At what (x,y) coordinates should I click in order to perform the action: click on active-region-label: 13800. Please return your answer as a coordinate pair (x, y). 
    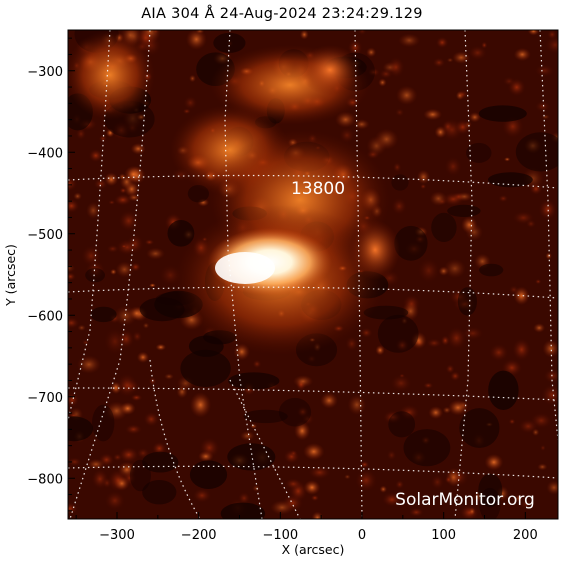
    Looking at the image, I should click on (318, 189).